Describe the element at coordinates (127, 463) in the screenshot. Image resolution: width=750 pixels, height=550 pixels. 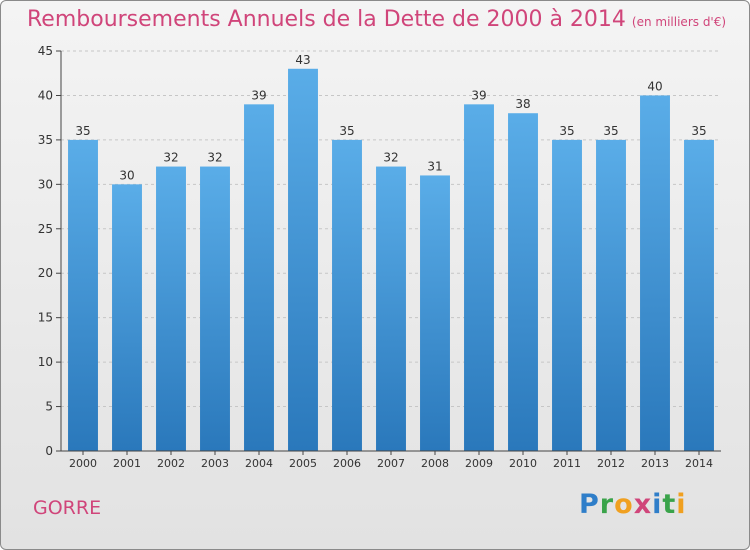
I see `x-tick-label: 2001` at that location.